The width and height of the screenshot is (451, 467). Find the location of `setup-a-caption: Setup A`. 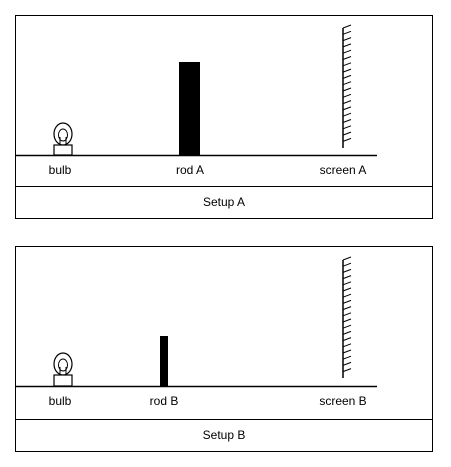

setup-a-caption: Setup A is located at coordinates (224, 202).